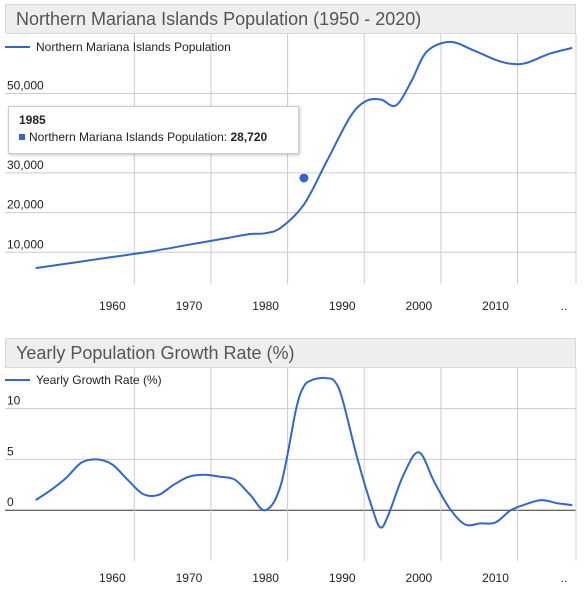 The height and width of the screenshot is (593, 584). Describe the element at coordinates (10, 451) in the screenshot. I see `y-tick-label: 5` at that location.